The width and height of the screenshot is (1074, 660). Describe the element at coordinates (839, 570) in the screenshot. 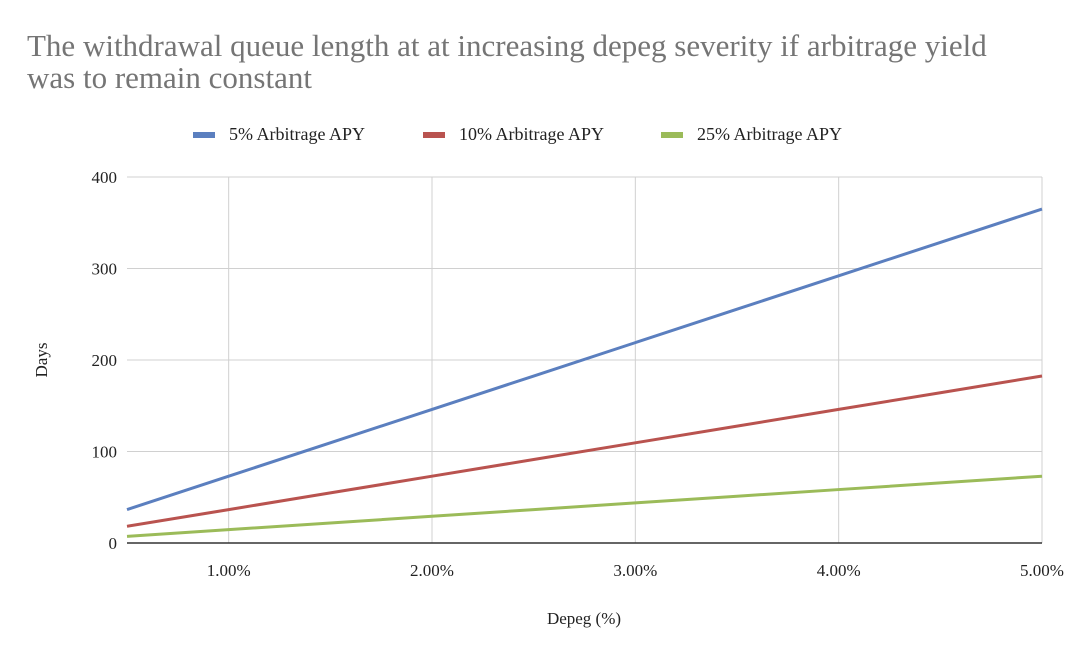

I see `x-tick-label: 4.00%` at that location.